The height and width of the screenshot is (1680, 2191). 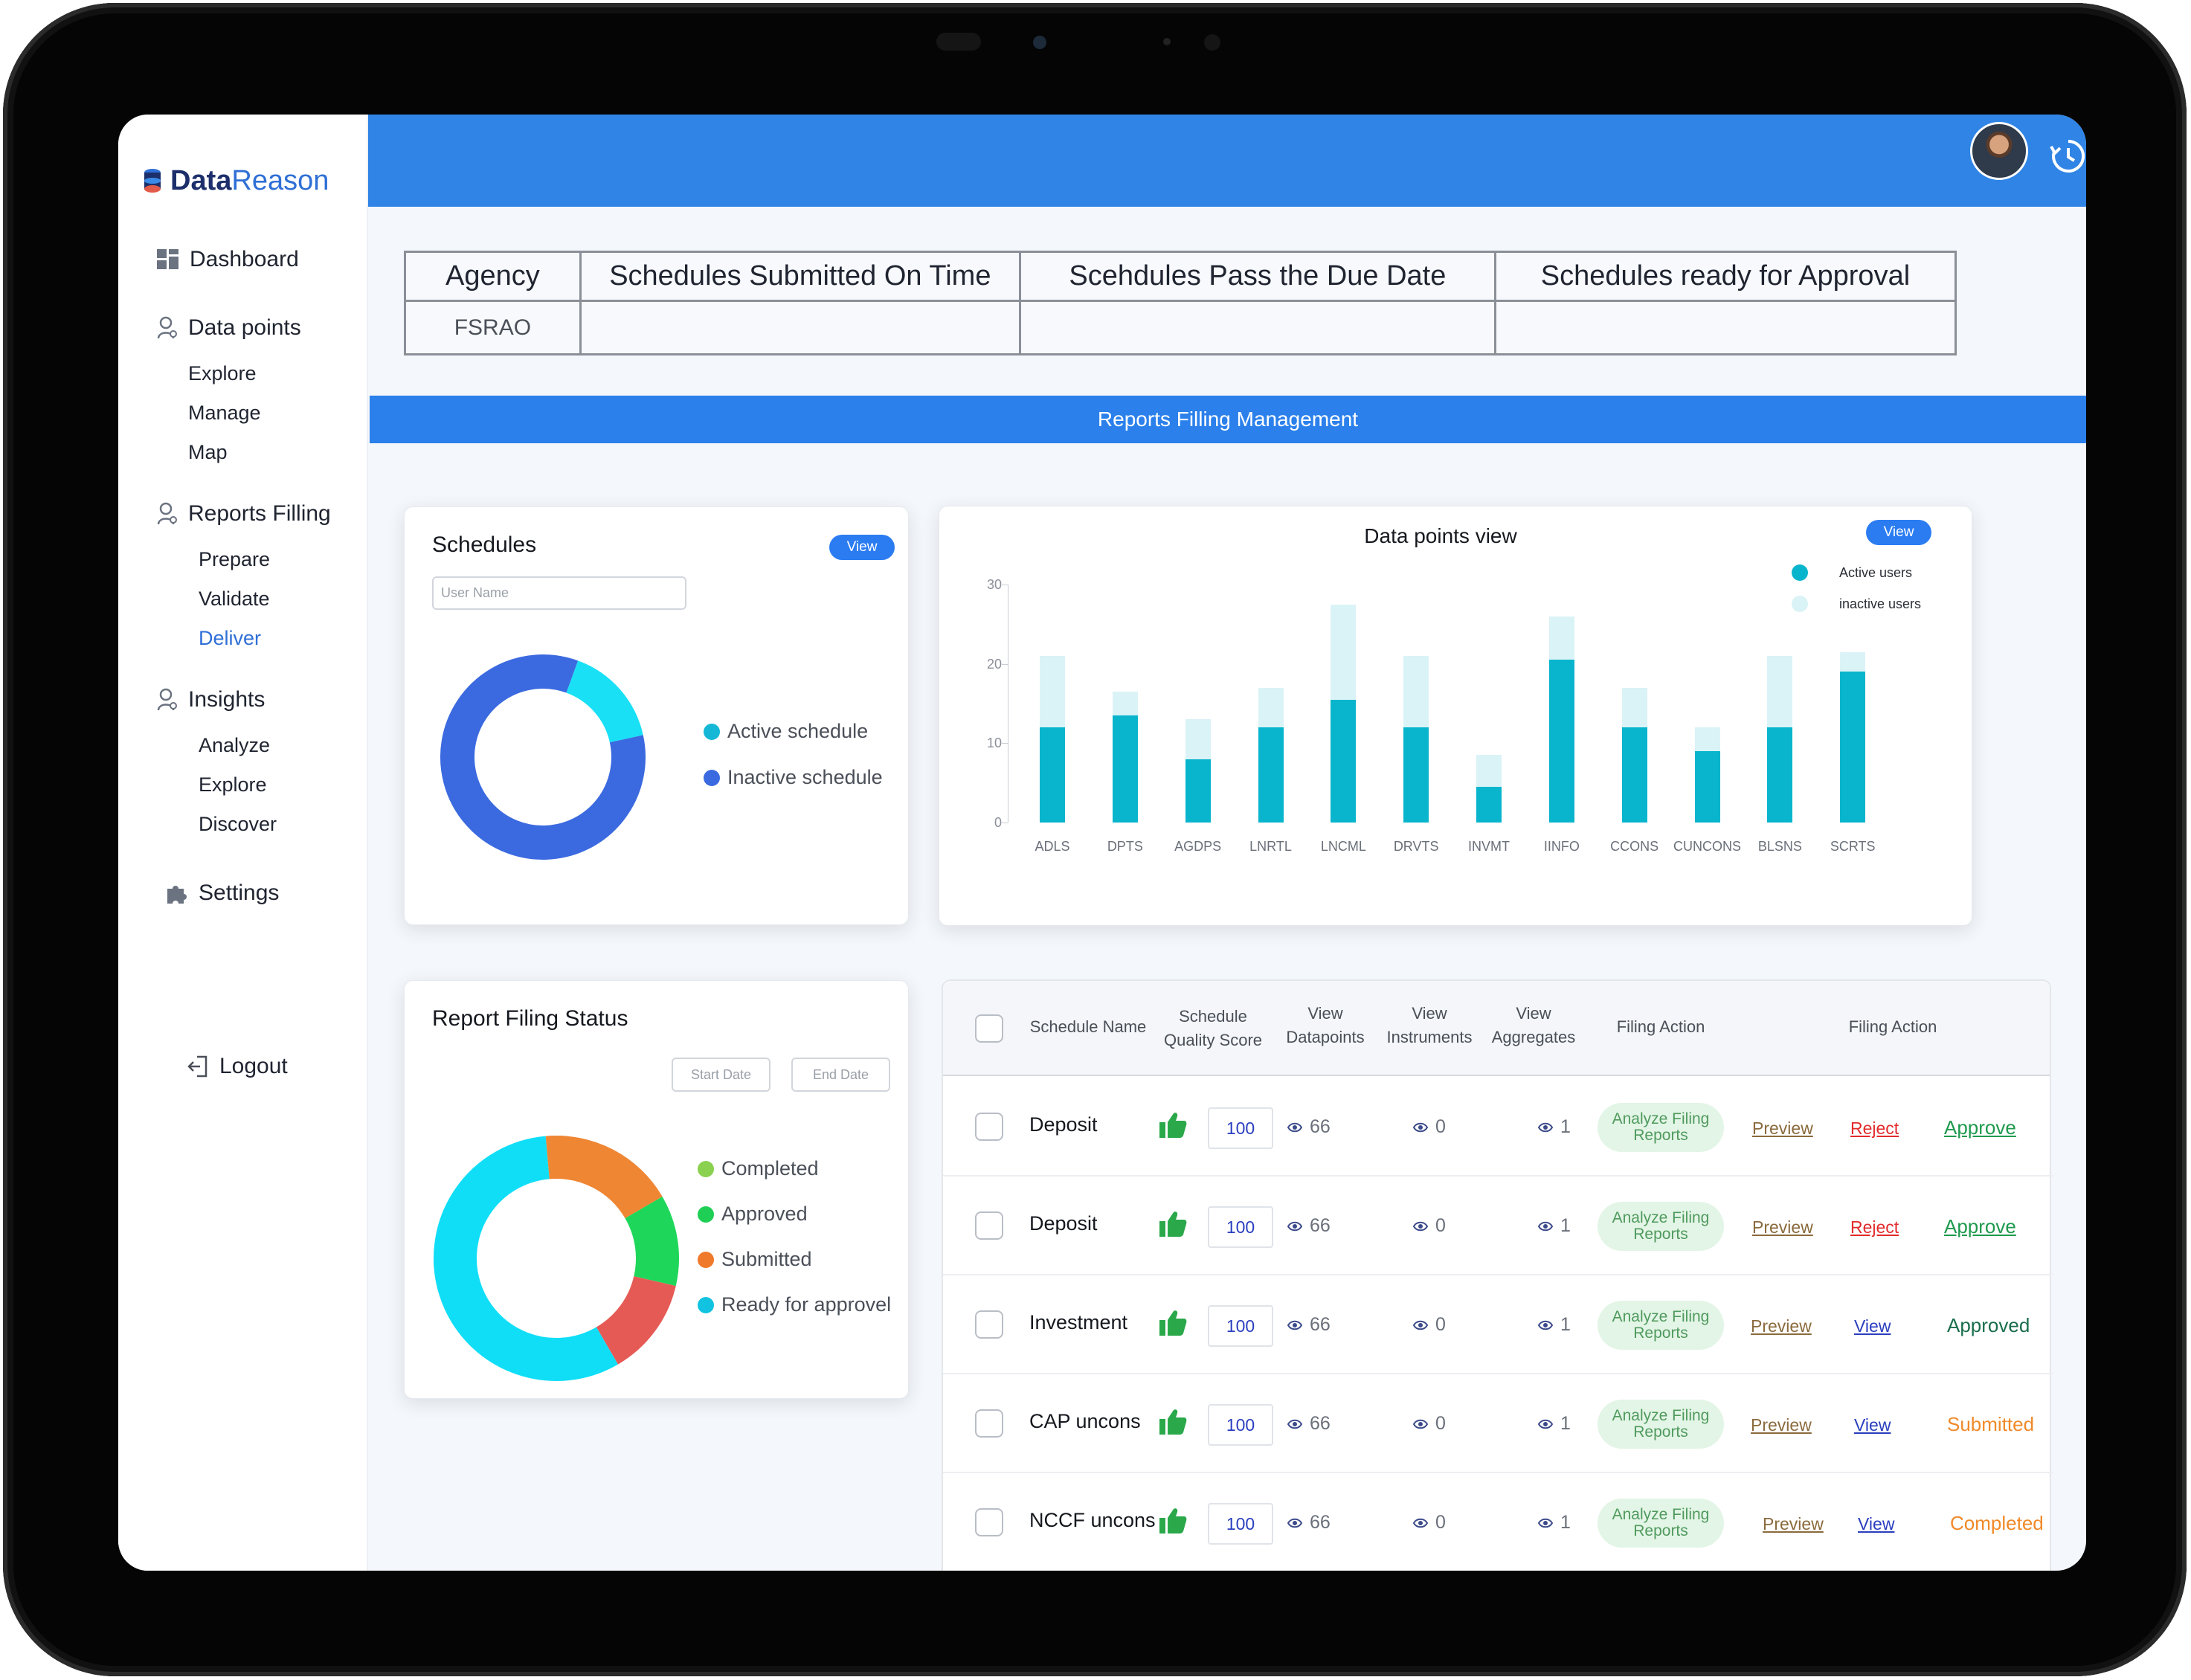 I want to click on brand-logo: Data Reason, so click(x=235, y=181).